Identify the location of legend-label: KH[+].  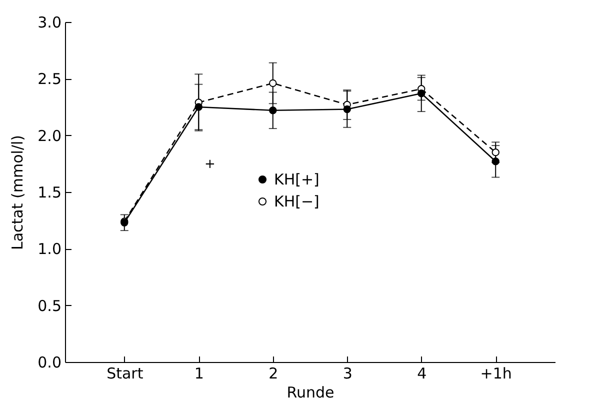
(297, 179).